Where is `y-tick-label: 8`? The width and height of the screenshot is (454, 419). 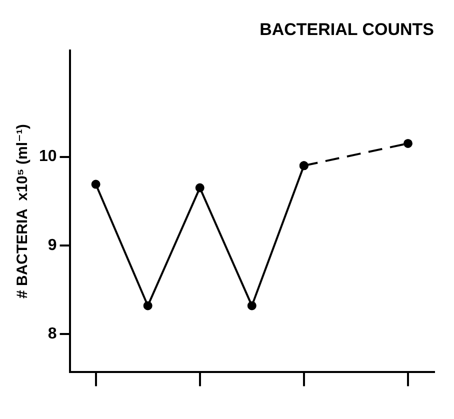 y-tick-label: 8 is located at coordinates (52, 333).